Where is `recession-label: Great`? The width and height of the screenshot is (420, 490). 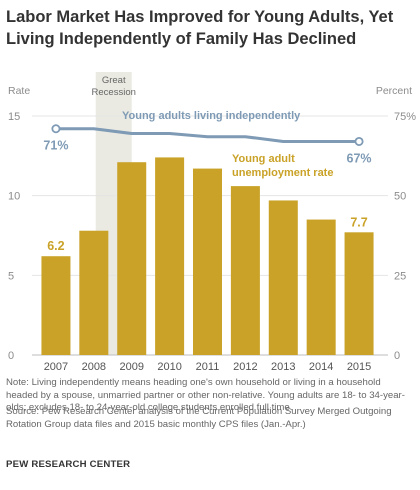 recession-label: Great is located at coordinates (114, 80).